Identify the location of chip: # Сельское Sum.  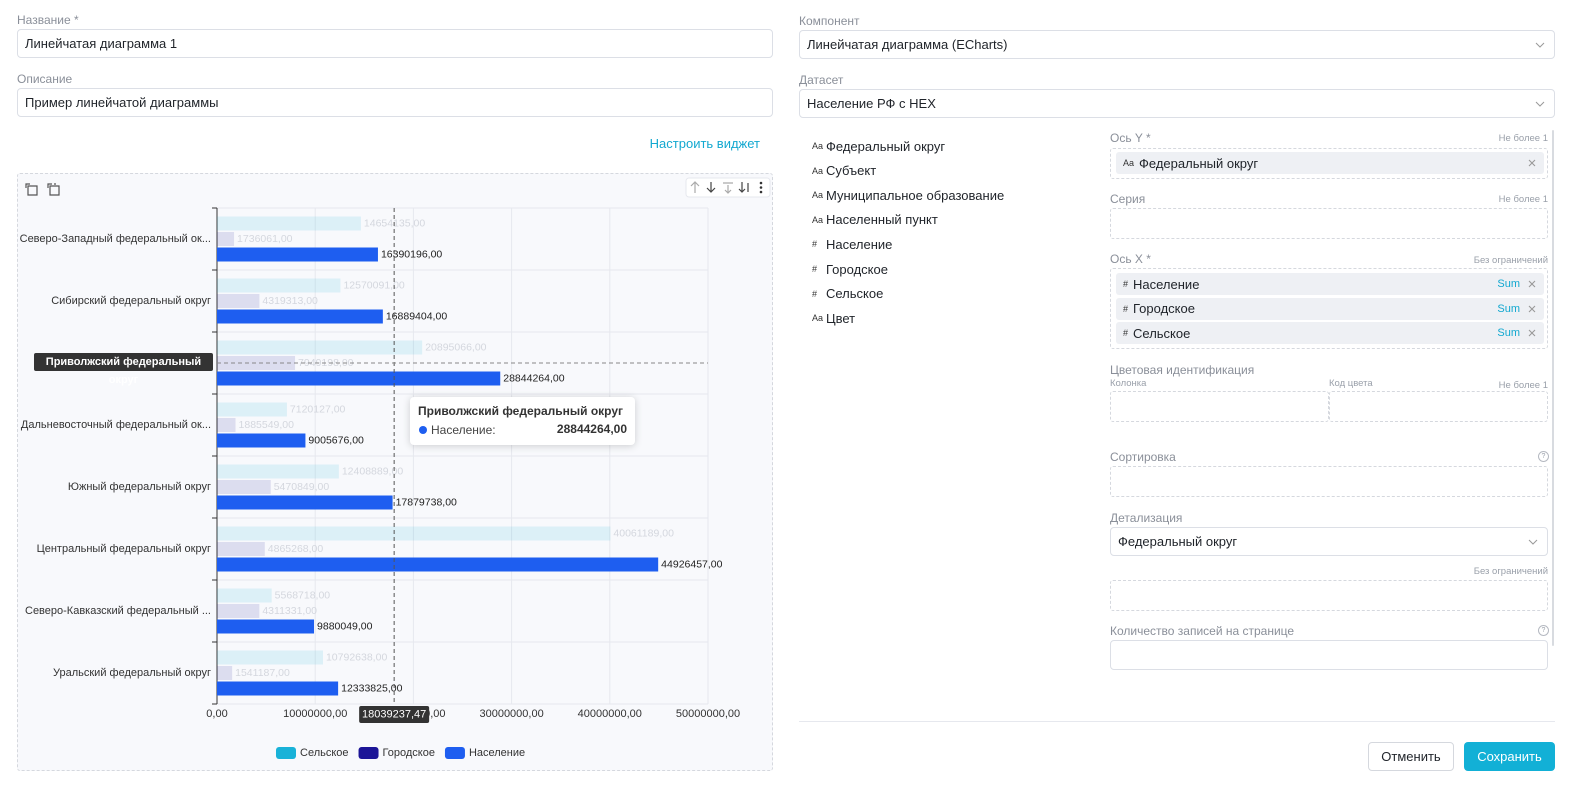
(1330, 333).